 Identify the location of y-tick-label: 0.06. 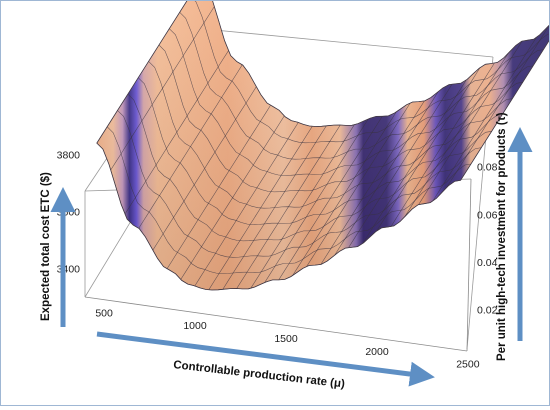
(487, 215).